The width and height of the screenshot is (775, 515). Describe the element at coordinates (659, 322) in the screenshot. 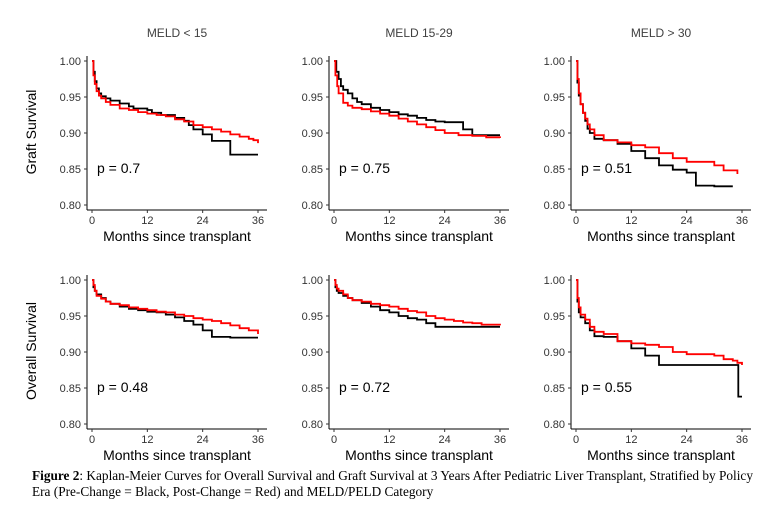

I see `panel-r2-c3-post-change-curve` at that location.